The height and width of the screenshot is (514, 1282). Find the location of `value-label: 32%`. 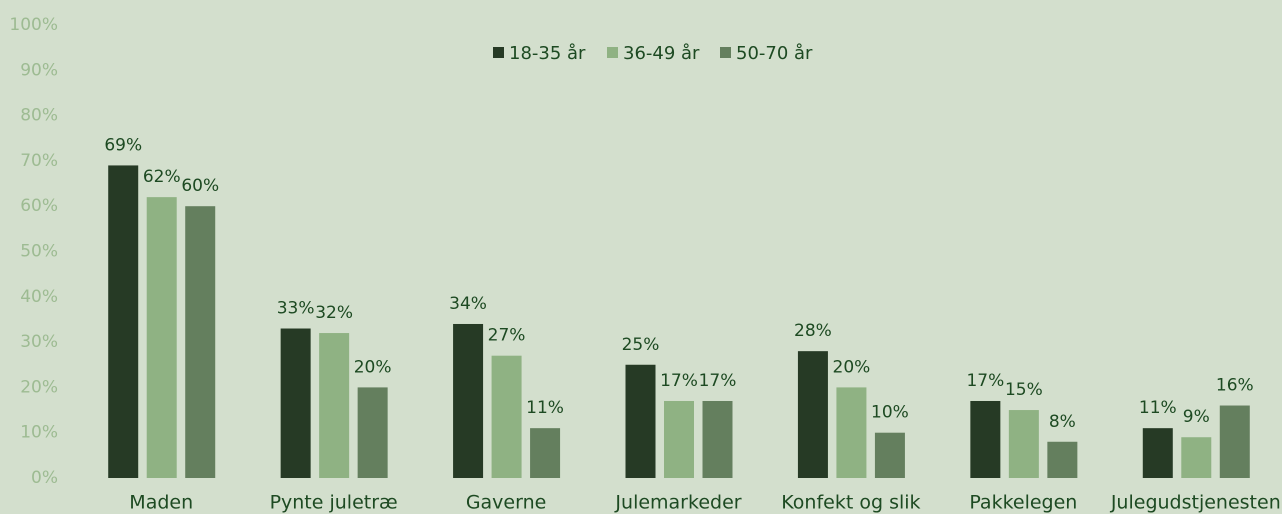

value-label: 32% is located at coordinates (334, 313).